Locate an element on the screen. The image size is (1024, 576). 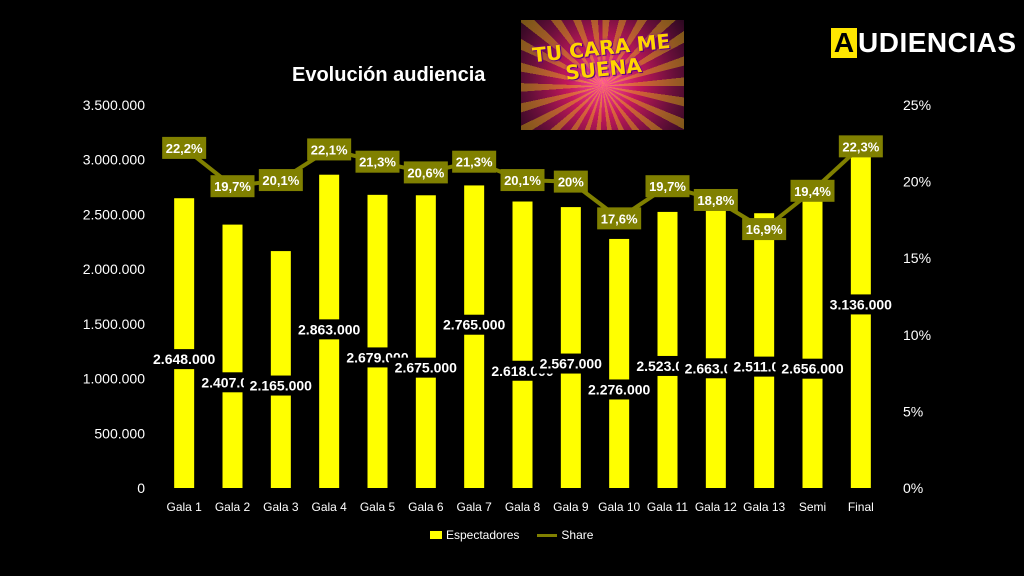
brand-initial: A is located at coordinates (844, 43).